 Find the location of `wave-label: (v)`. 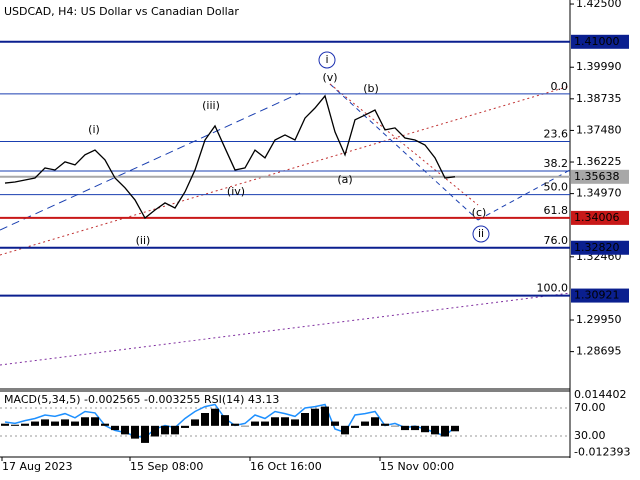

wave-label: (v) is located at coordinates (329, 77).